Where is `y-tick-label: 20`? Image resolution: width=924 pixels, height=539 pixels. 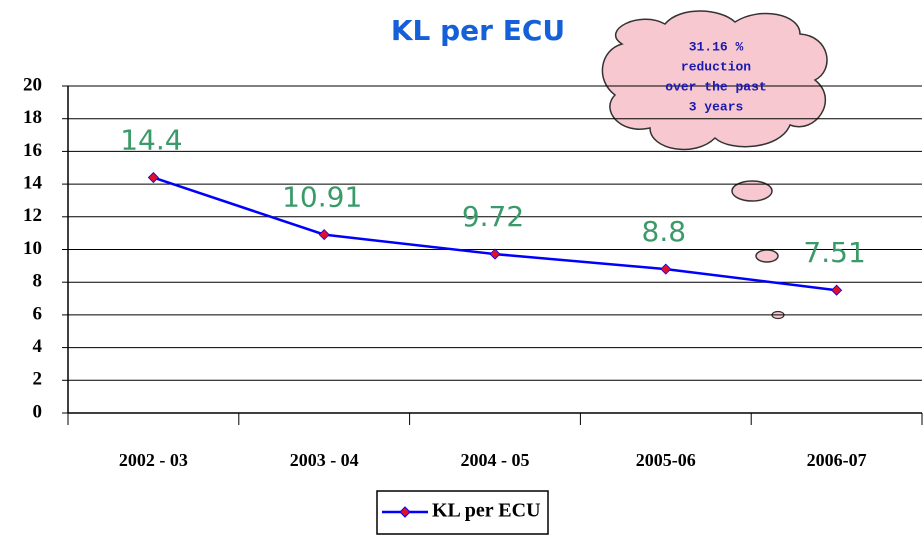
y-tick-label: 20 is located at coordinates (32, 84).